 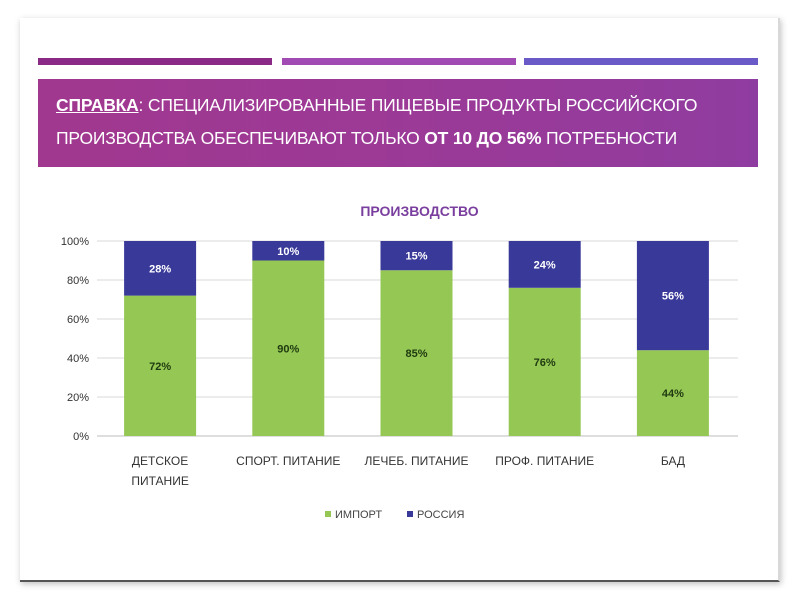 I want to click on y-tick-label: 60%, so click(x=78, y=320).